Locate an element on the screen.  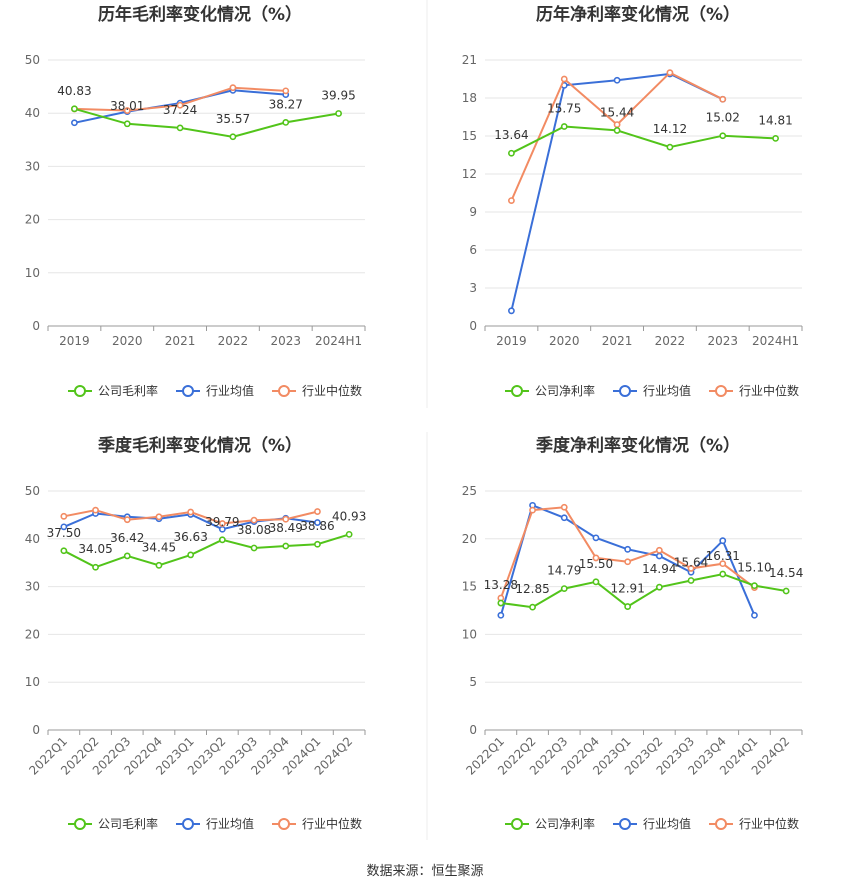
data-label: 37.50 is located at coordinates (64, 533).